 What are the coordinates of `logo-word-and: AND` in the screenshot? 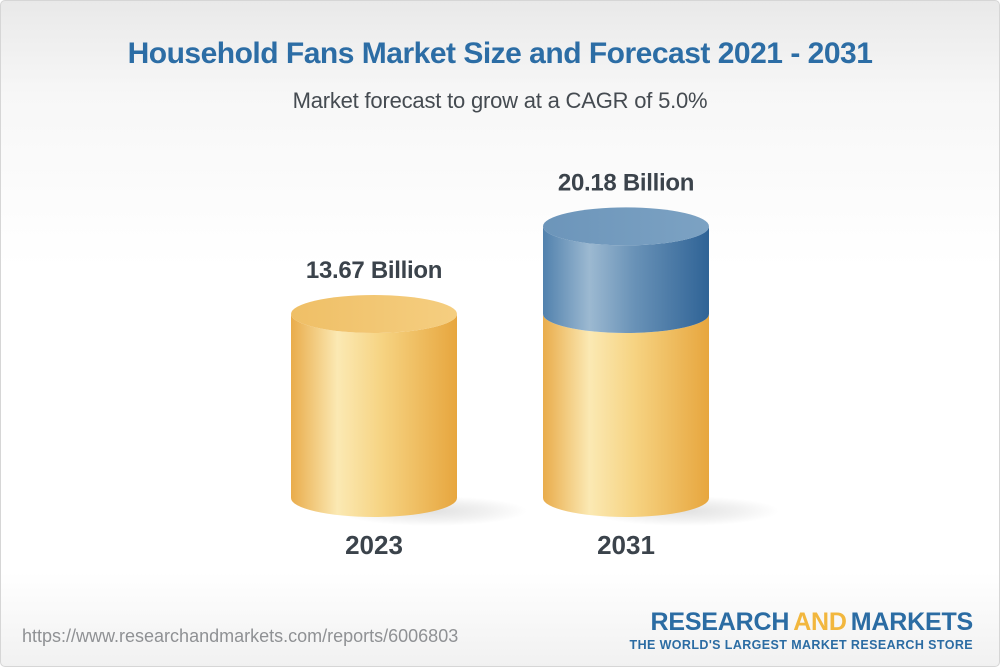 It's located at (820, 621).